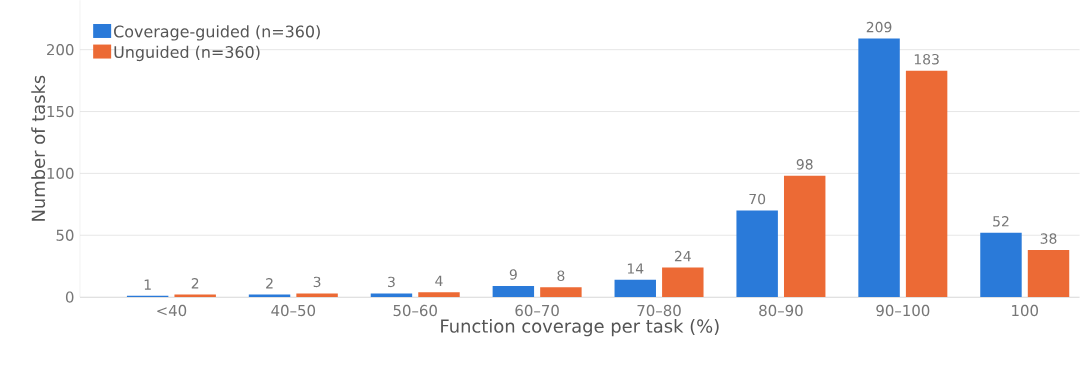 This screenshot has height=376, width=1080. I want to click on x-tick-label: 80–90, so click(781, 310).